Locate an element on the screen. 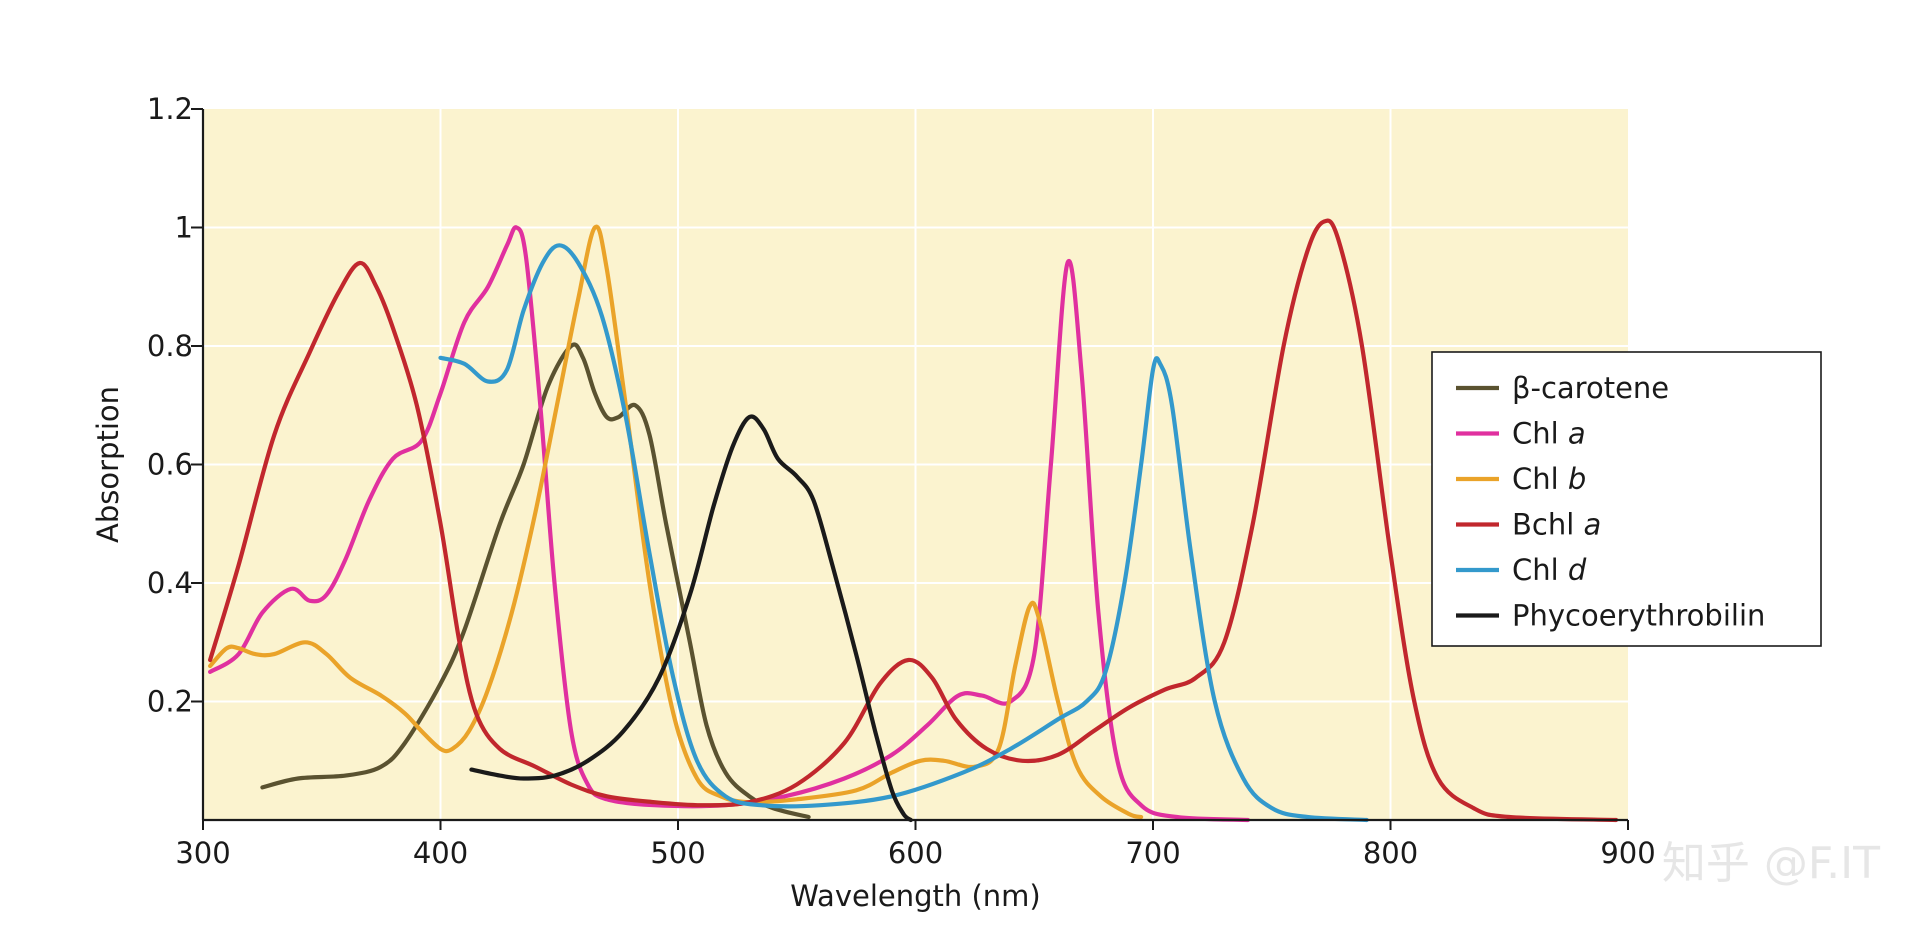 The height and width of the screenshot is (941, 1925). series-line-carotene is located at coordinates (535, 581).